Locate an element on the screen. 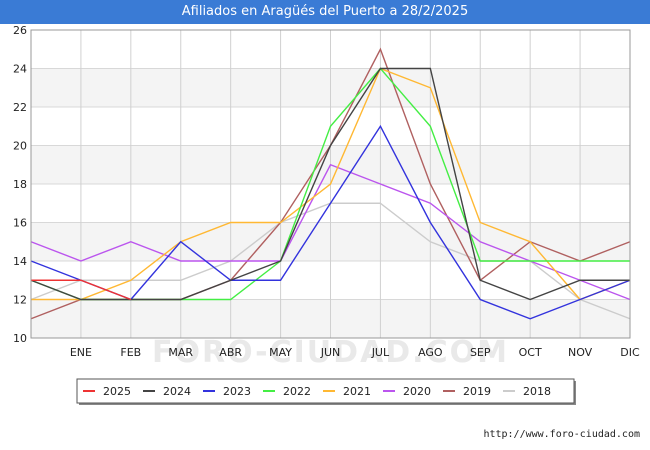 This screenshot has width=650, height=450. y-tick-label: 14 is located at coordinates (20, 261).